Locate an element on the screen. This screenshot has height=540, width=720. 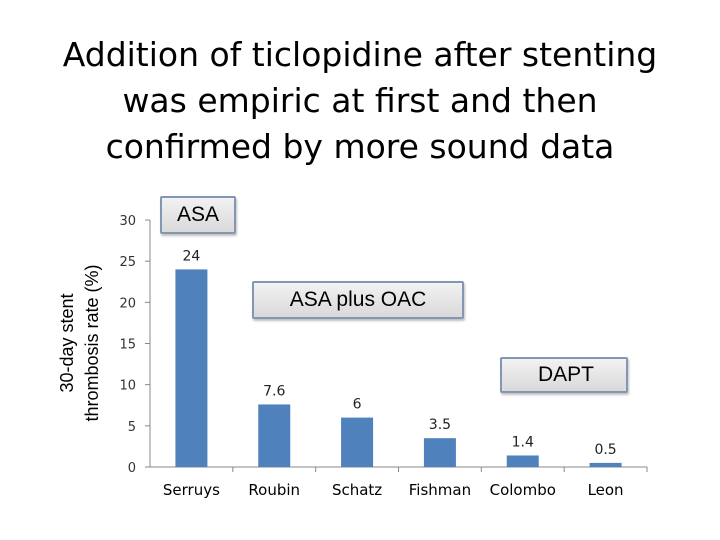
title-line-3: confirmed by more sound data is located at coordinates (360, 146).